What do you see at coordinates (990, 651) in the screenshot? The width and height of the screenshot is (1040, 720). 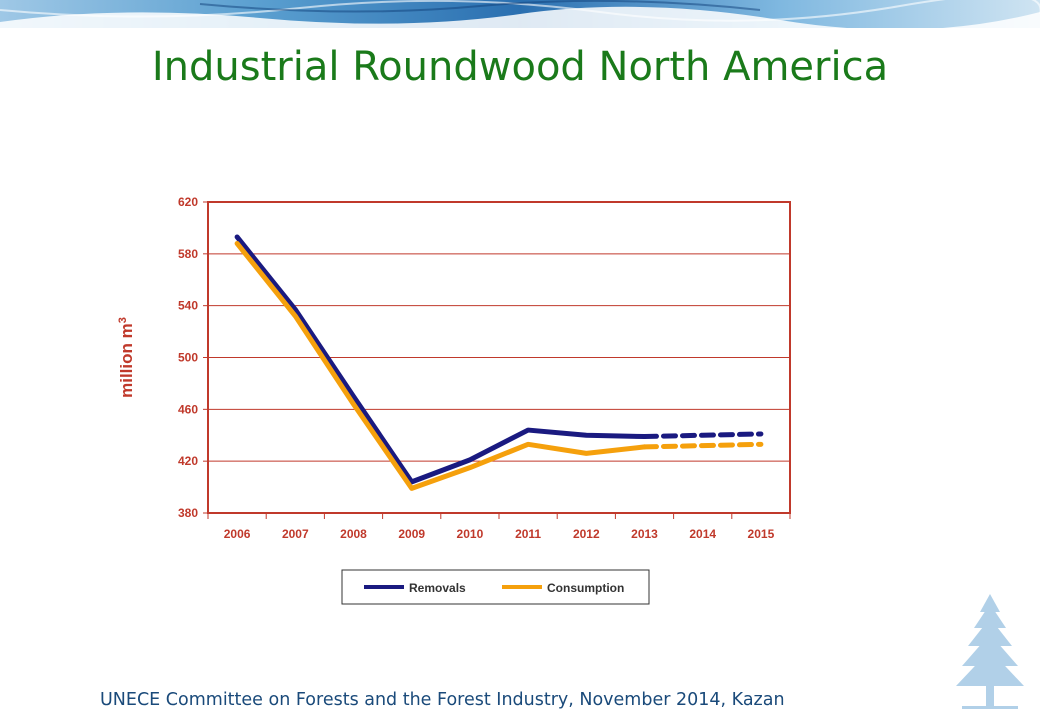 I see `tree-logo-icon` at bounding box center [990, 651].